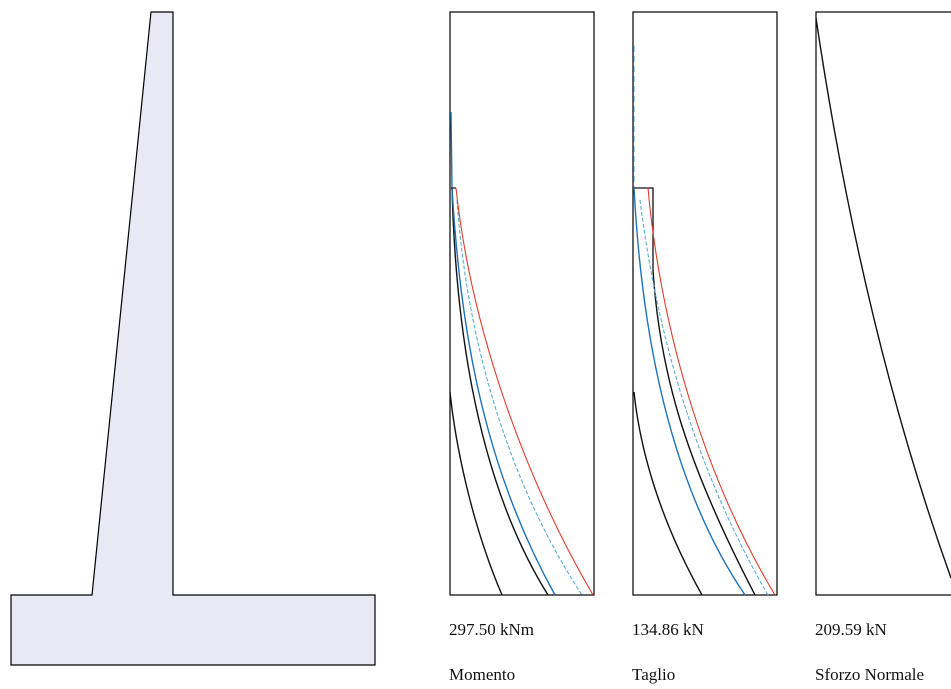  I want to click on taglio-diagram, so click(705, 303).